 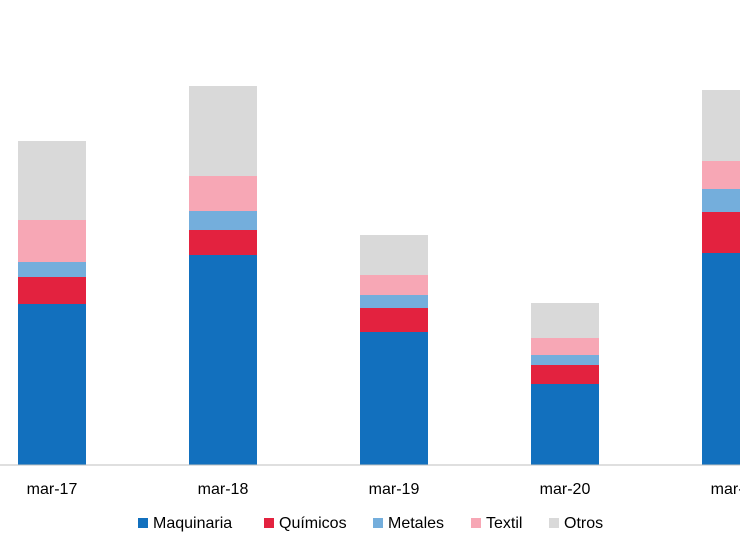 What do you see at coordinates (583, 523) in the screenshot?
I see `legend-label-otros: Otros` at bounding box center [583, 523].